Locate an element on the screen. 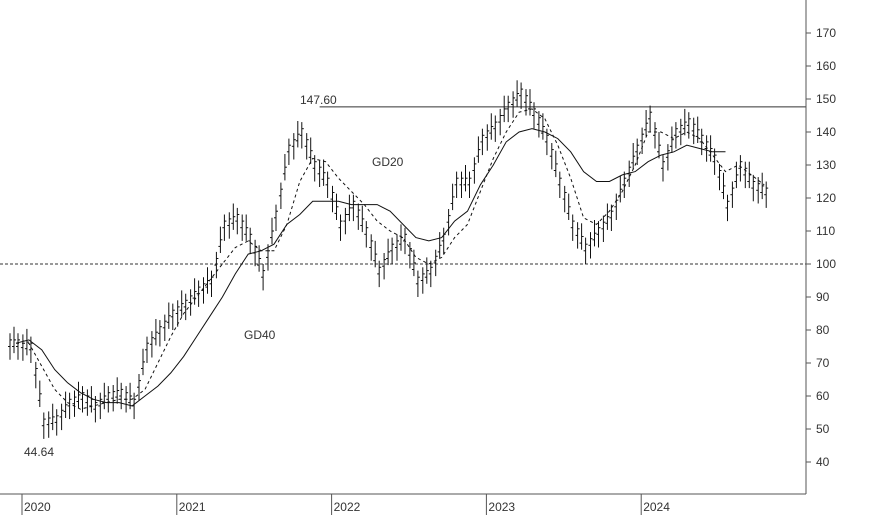 This screenshot has width=874, height=515. y-tick-label: 140 is located at coordinates (826, 132).